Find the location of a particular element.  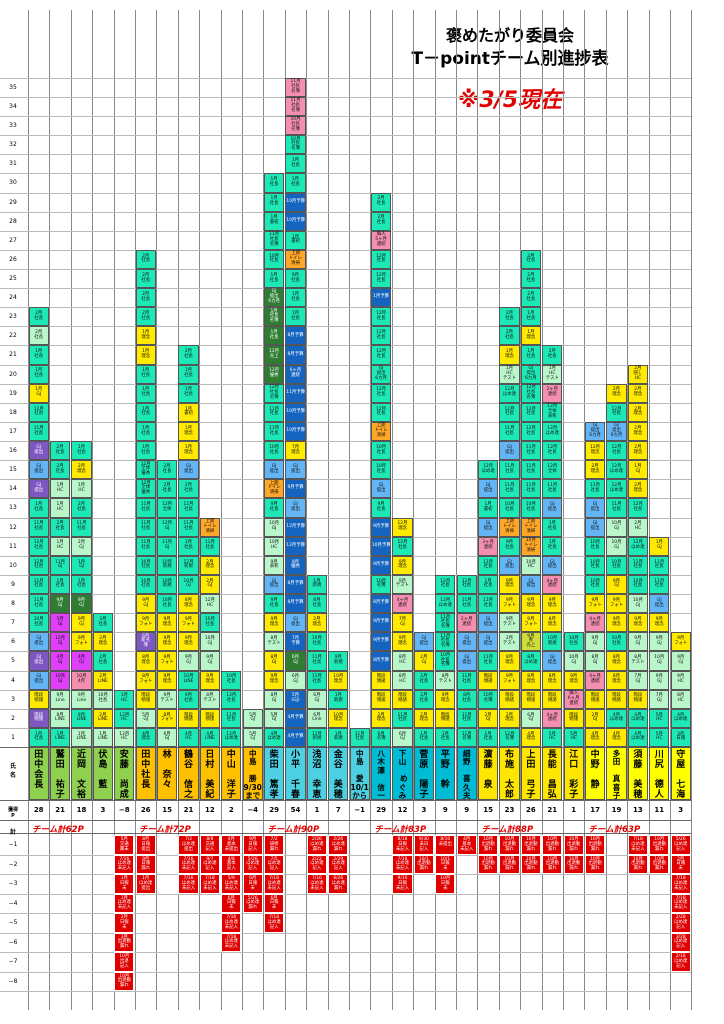

achievement-cell: 8月 HC is located at coordinates (402, 661).